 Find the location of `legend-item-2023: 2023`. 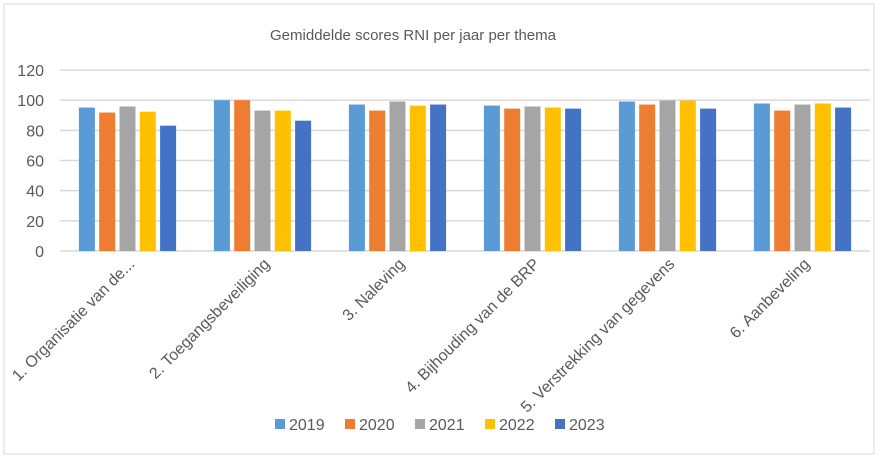

legend-item-2023: 2023 is located at coordinates (580, 425).